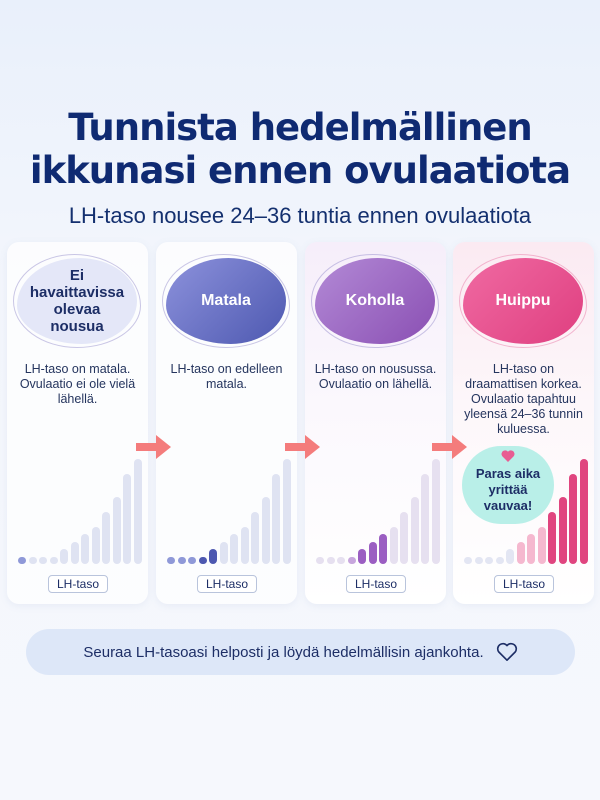 The image size is (600, 800). I want to click on best-time-callout: Paras aika yrittää vauvaa!, so click(508, 485).